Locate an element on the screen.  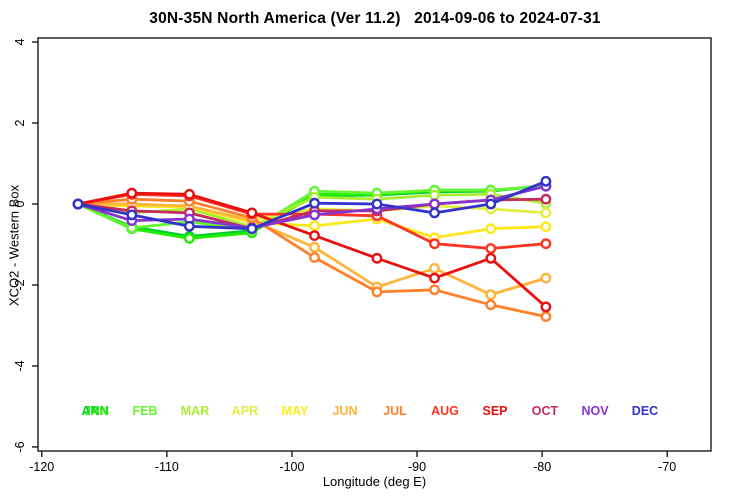
x-tick-label: -70 is located at coordinates (667, 467).